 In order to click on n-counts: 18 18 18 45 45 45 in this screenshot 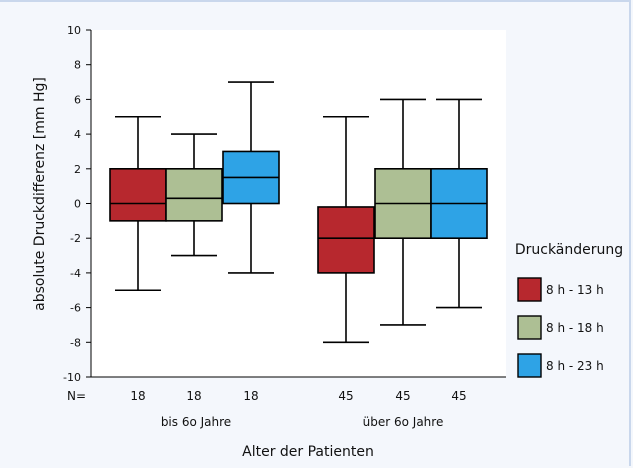, I will do `click(298, 396)`.